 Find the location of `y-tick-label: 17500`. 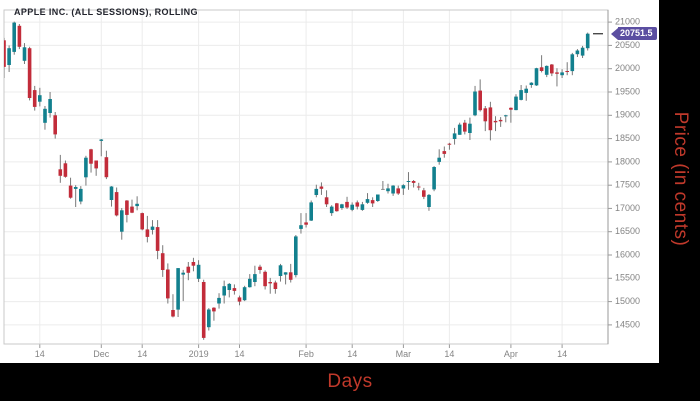

y-tick-label: 17500 is located at coordinates (627, 185).